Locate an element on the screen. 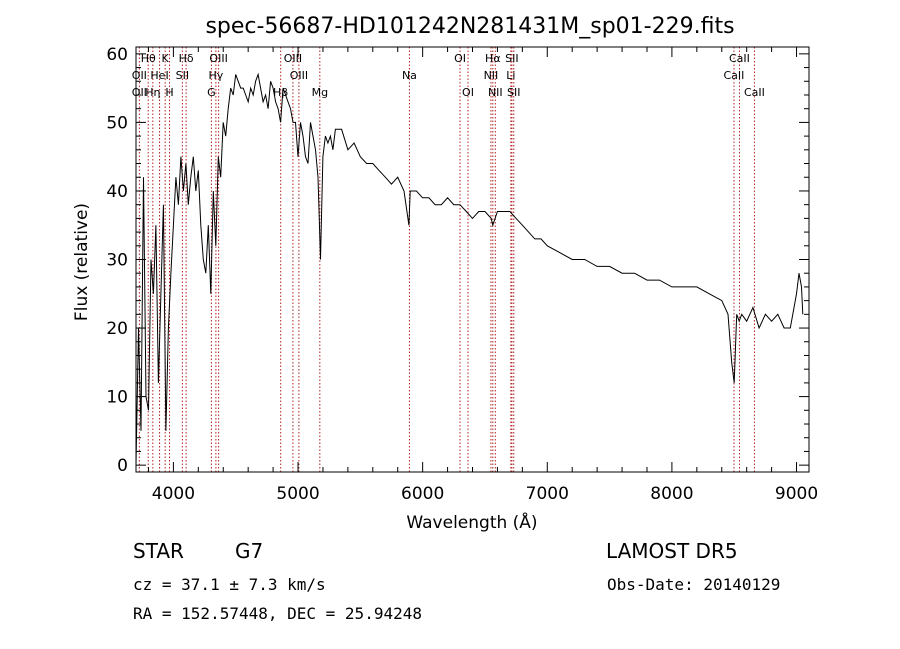 This screenshot has width=900, height=649. line-label-3: Hη is located at coordinates (152, 92).